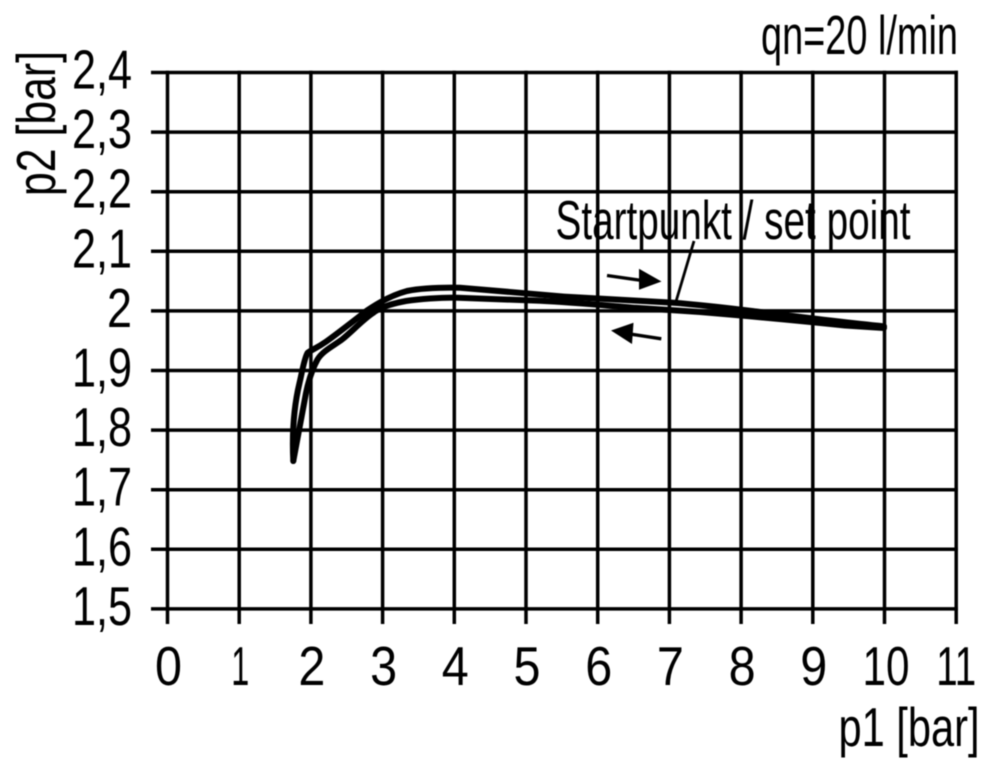  I want to click on svg-text: 2,3, so click(102, 129).